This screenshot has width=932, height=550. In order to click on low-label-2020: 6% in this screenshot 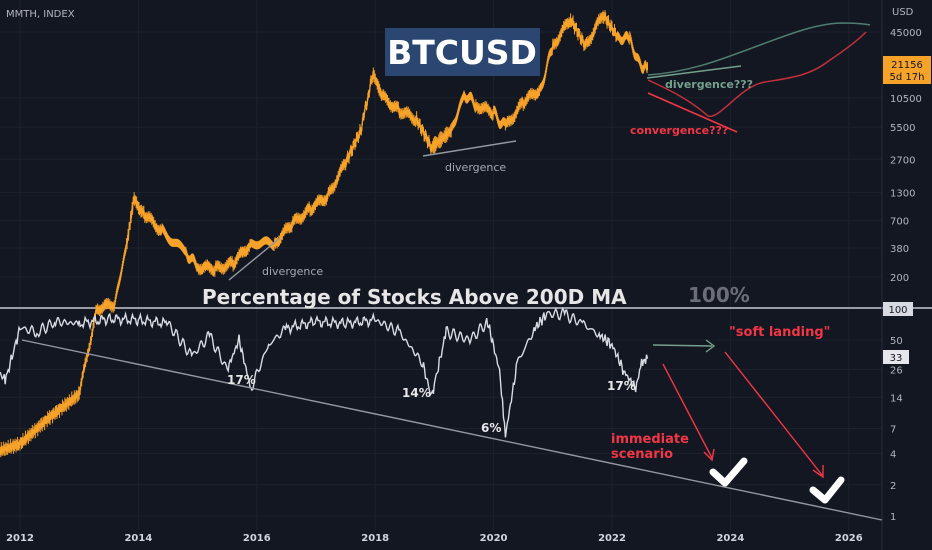, I will do `click(491, 428)`.